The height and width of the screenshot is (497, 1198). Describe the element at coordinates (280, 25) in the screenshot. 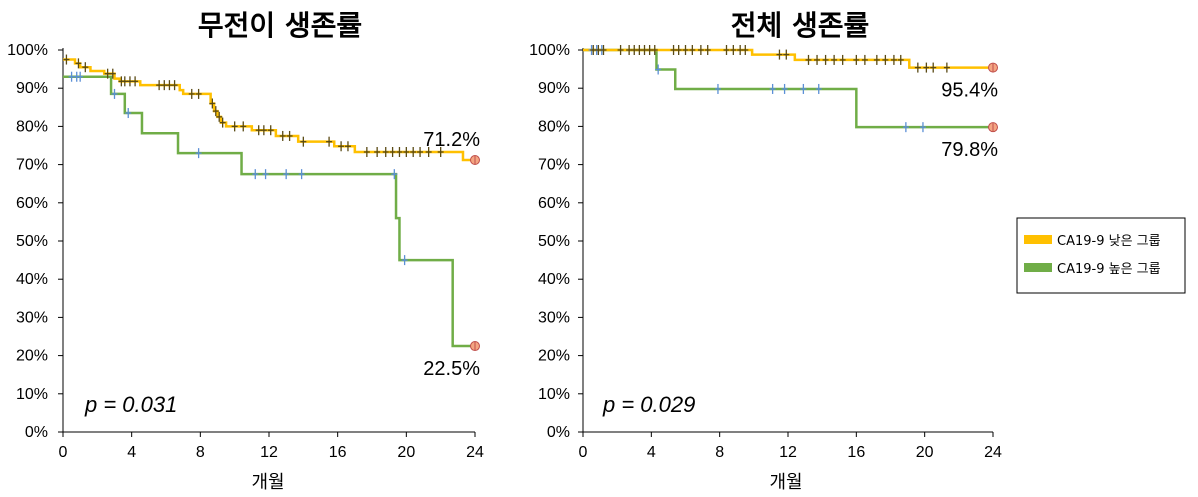

I see `chart-title: 무전이 생존률` at that location.